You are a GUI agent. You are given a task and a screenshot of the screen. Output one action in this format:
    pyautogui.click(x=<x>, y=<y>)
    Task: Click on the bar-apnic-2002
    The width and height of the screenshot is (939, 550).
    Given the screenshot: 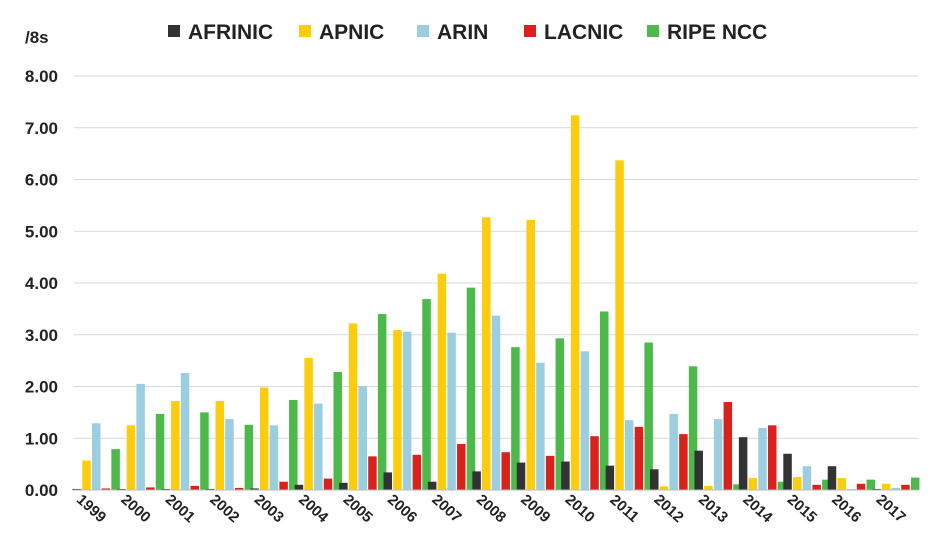 What is the action you would take?
    pyautogui.click(x=220, y=445)
    